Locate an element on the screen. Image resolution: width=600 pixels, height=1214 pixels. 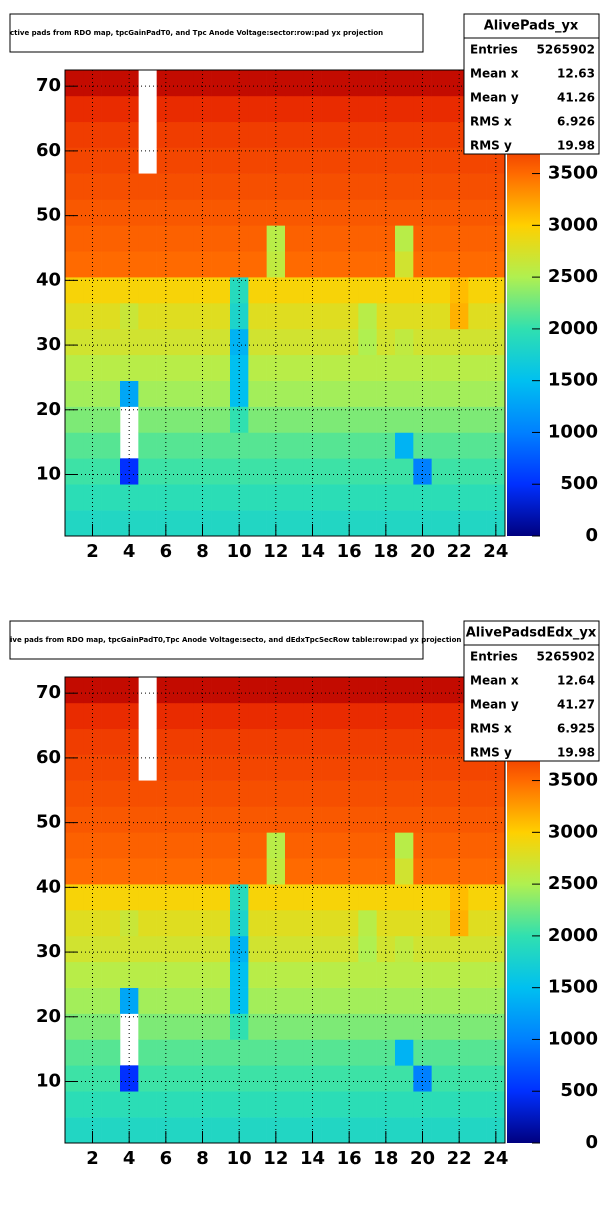
stat-value: 6.925 is located at coordinates (576, 729).